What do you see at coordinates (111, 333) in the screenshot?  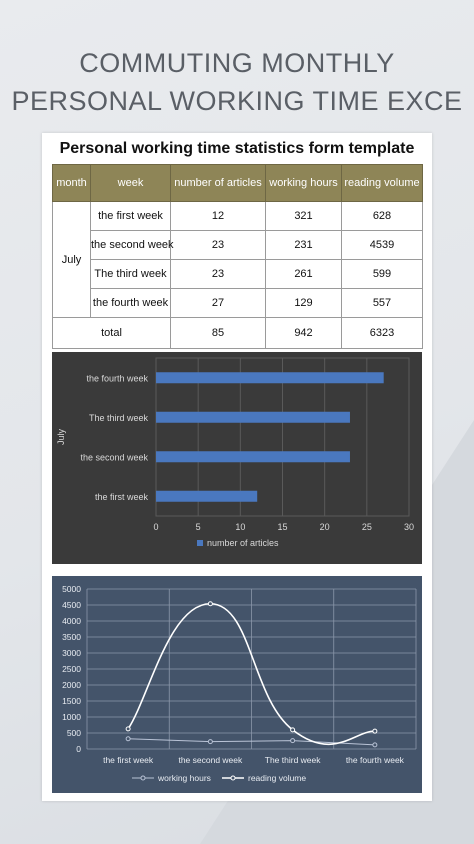 I see `total-label-cell: total` at bounding box center [111, 333].